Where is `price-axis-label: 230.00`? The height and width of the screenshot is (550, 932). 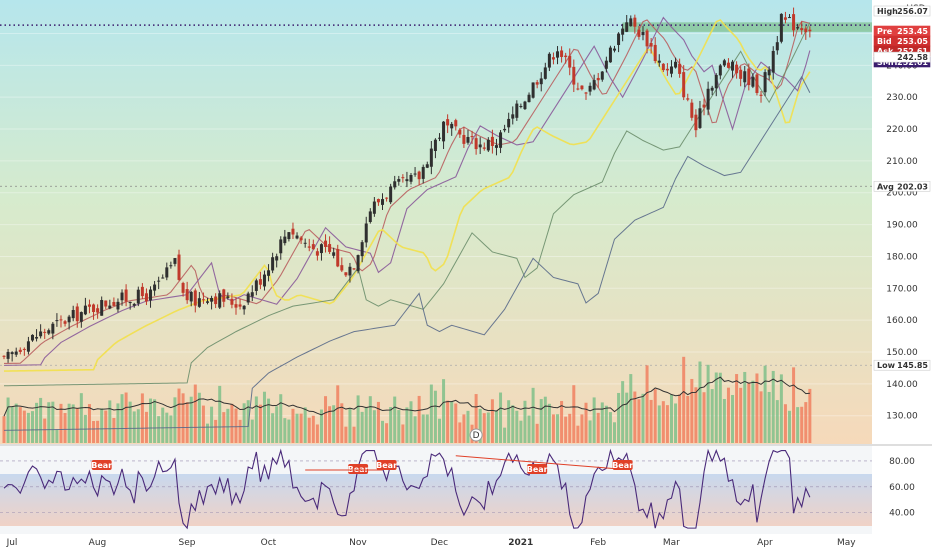 price-axis-label: 230.00 is located at coordinates (902, 98).